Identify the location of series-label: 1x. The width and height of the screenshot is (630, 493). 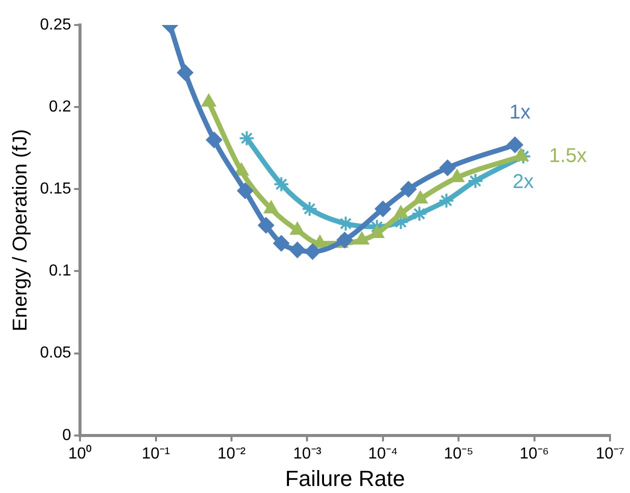
(520, 112).